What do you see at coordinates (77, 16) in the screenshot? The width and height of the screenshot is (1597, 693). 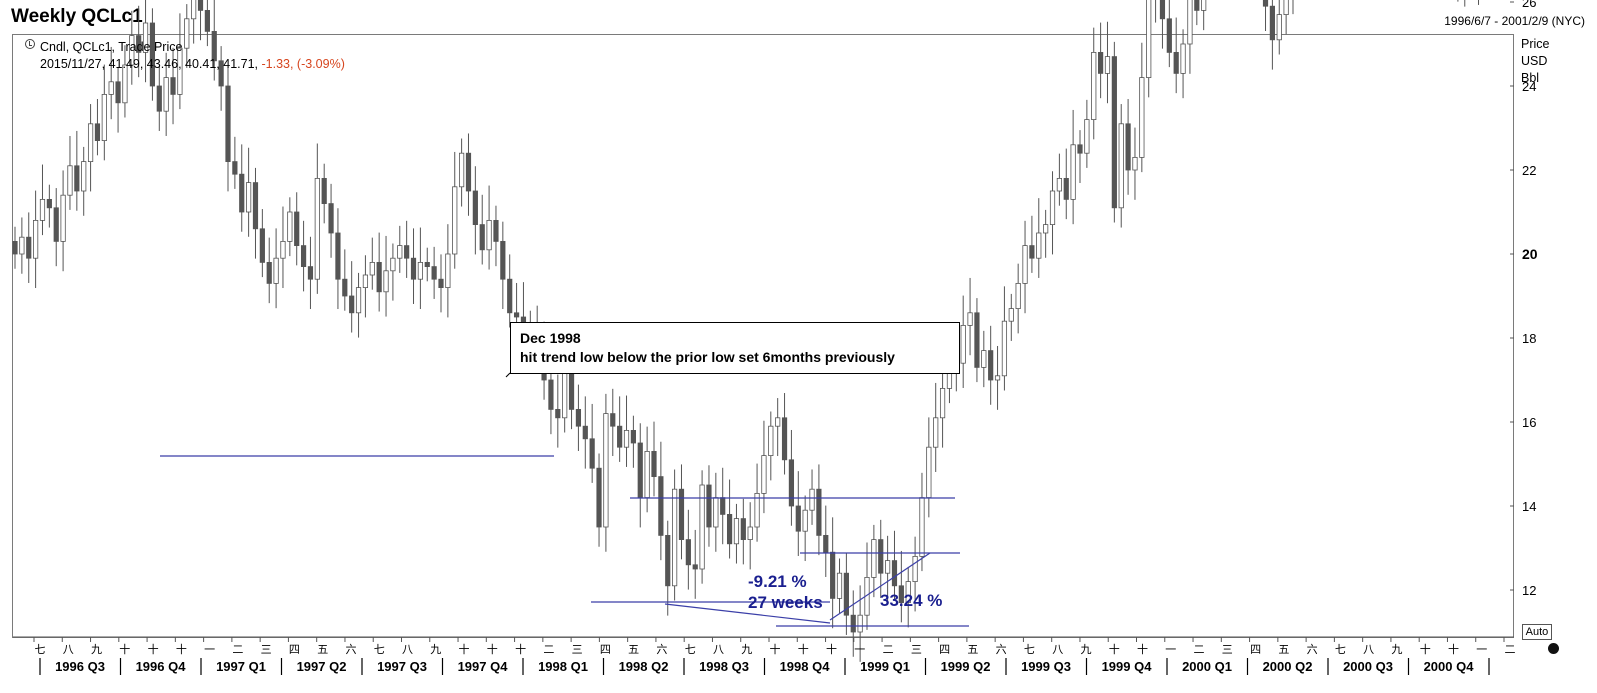 I see `chart-window-title: Weekly QCLc1` at bounding box center [77, 16].